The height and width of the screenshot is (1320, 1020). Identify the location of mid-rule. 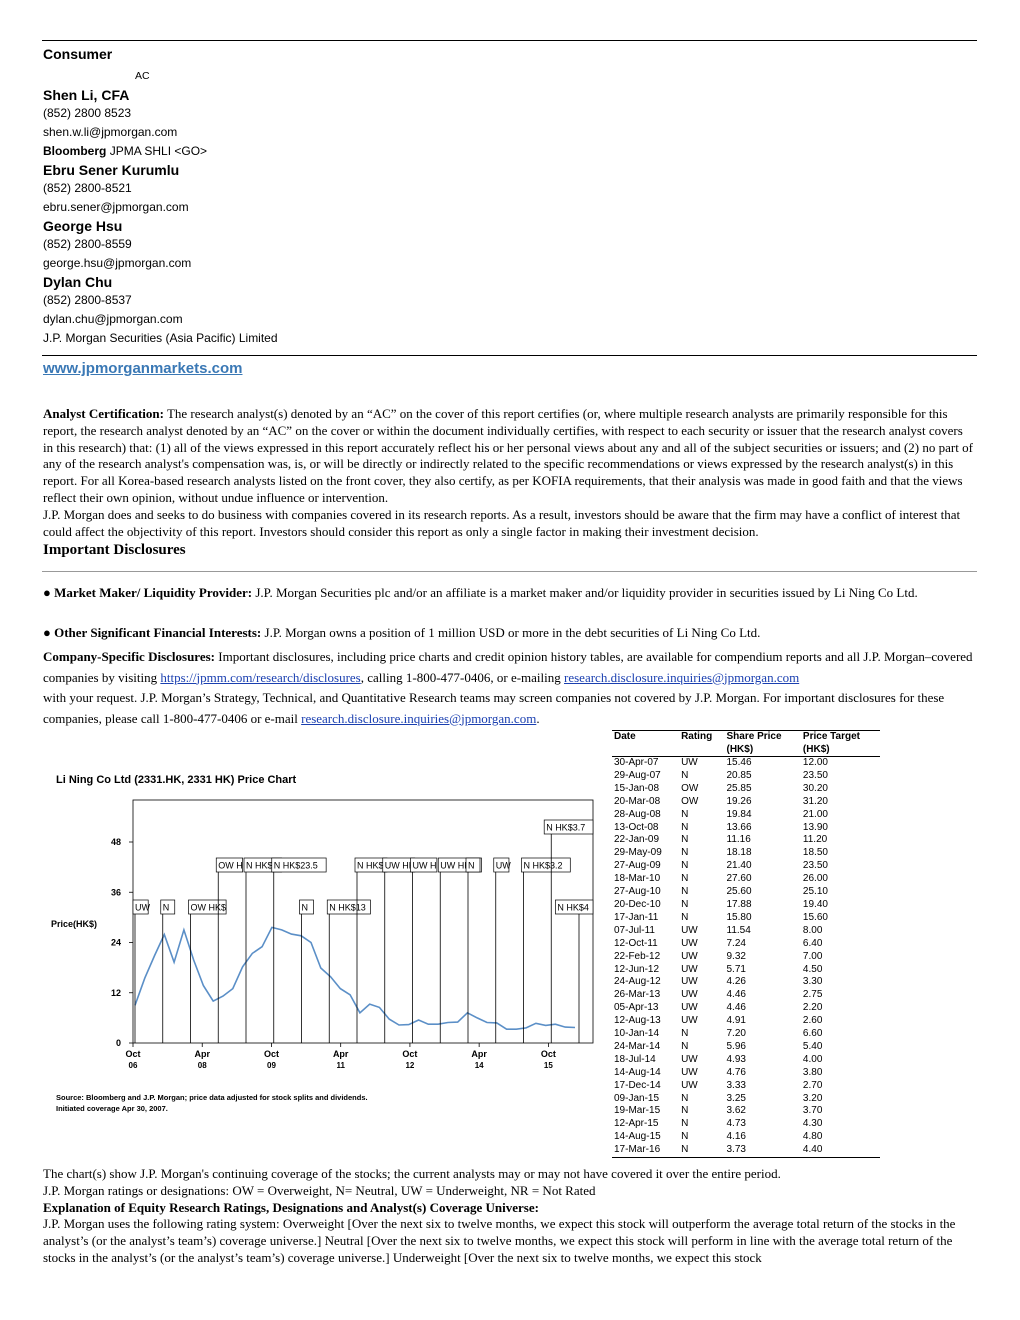
(509, 355).